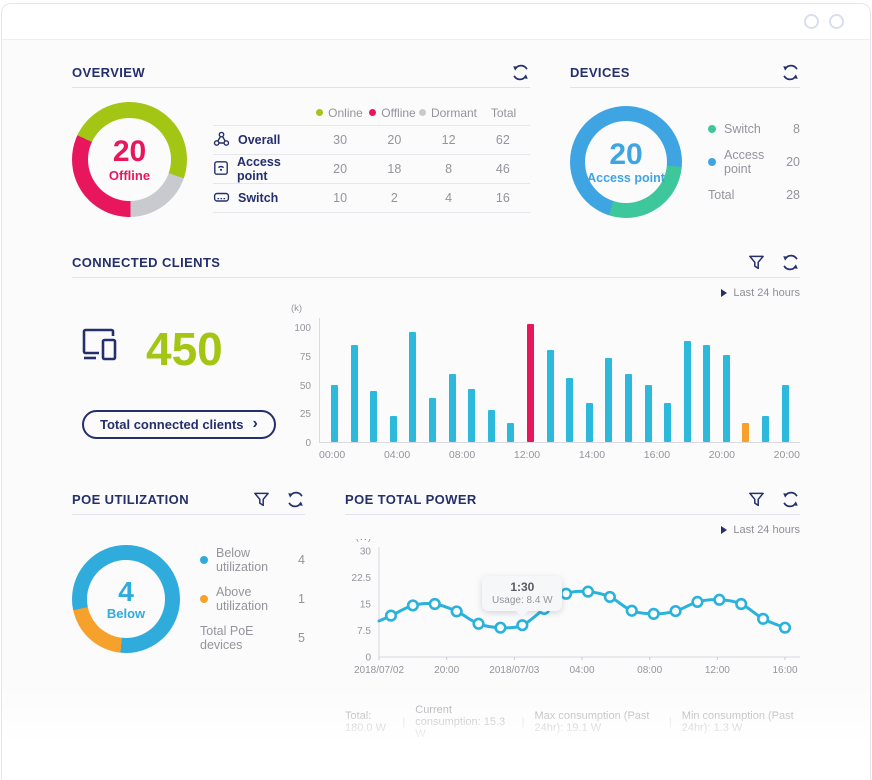  Describe the element at coordinates (514, 670) in the screenshot. I see `svg-text: 2018/07/03` at that location.